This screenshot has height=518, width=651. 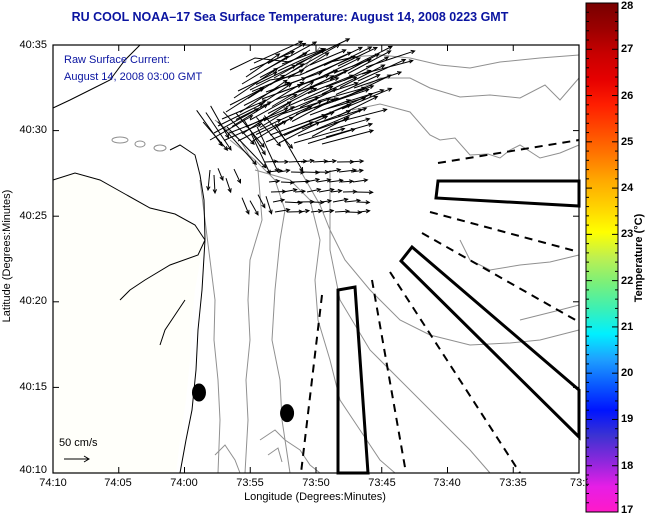 What do you see at coordinates (513, 483) in the screenshot?
I see `x-tick-label: 73:35` at bounding box center [513, 483].